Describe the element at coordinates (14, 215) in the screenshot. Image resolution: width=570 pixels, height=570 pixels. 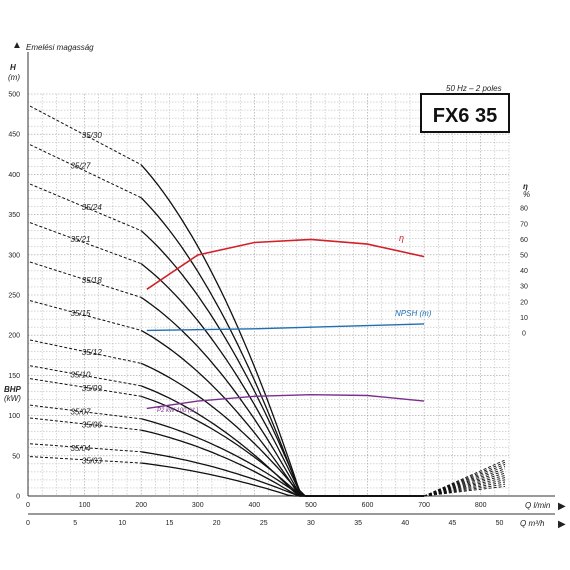
I see `y-tick-label: 350` at that location.